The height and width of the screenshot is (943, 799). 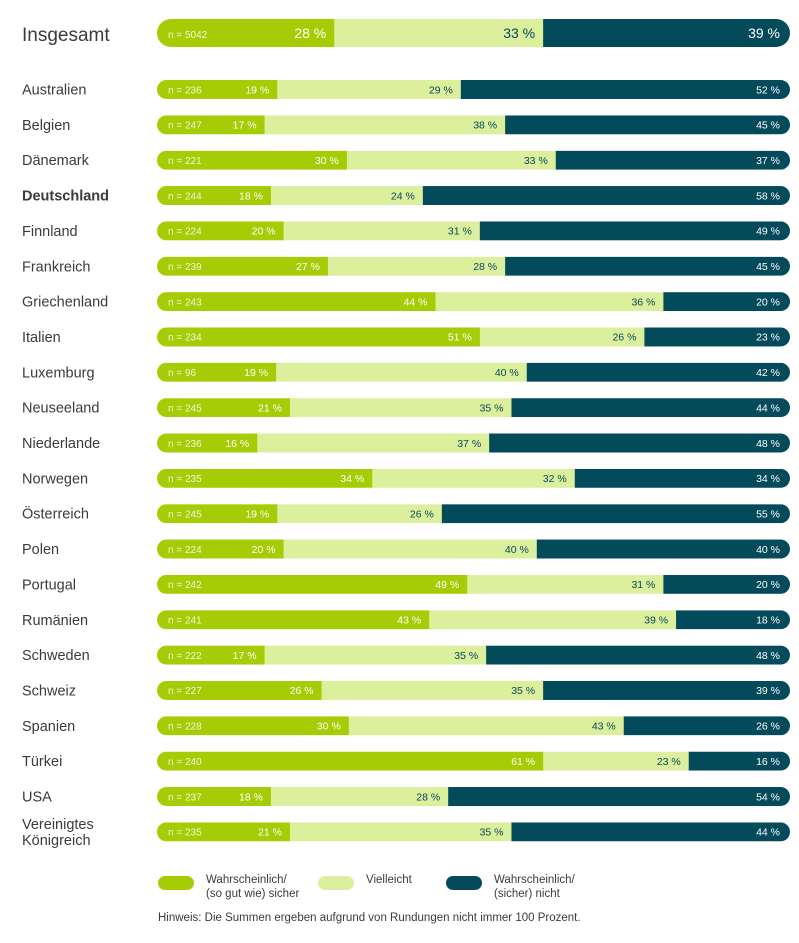 What do you see at coordinates (536, 161) in the screenshot?
I see `value-label-2-1: 33 %` at bounding box center [536, 161].